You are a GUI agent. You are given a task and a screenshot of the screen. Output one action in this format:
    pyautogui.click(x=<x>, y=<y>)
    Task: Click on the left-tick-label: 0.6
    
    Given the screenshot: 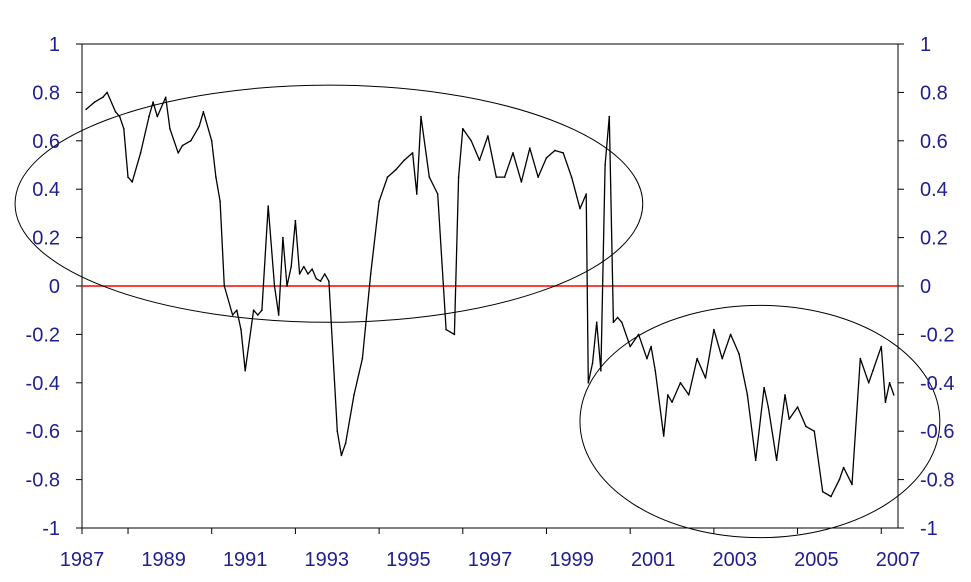 What is the action you would take?
    pyautogui.click(x=46, y=142)
    